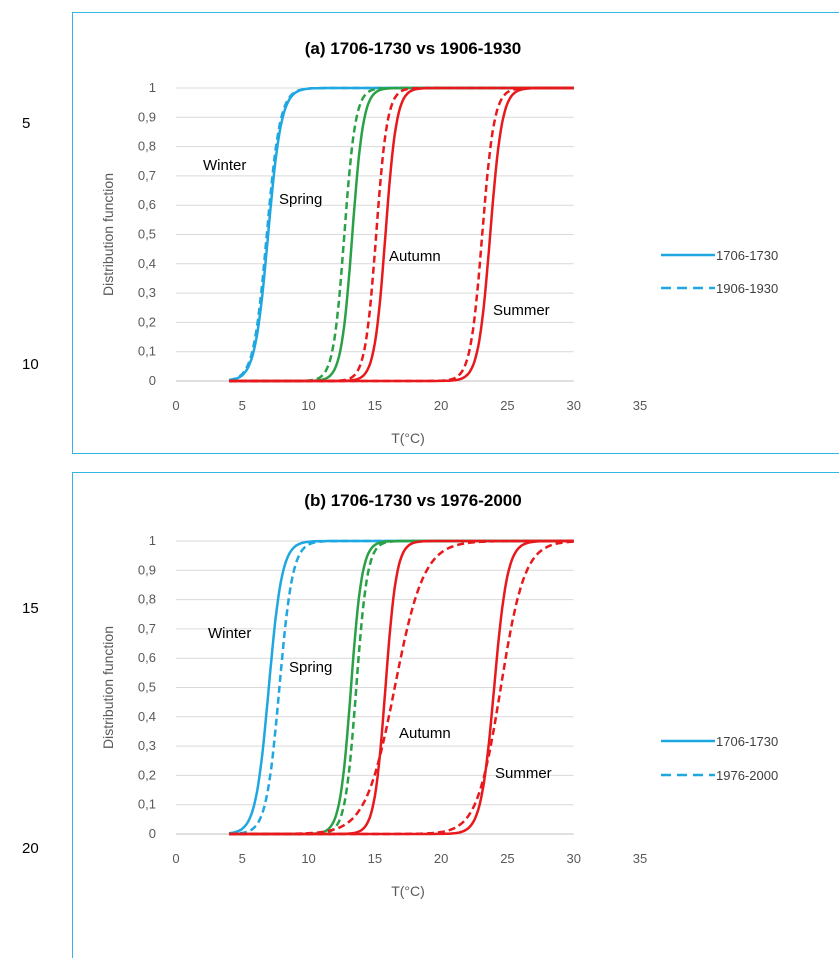 This screenshot has width=839, height=958. What do you see at coordinates (30, 608) in the screenshot?
I see `line-number-15: 15` at bounding box center [30, 608].